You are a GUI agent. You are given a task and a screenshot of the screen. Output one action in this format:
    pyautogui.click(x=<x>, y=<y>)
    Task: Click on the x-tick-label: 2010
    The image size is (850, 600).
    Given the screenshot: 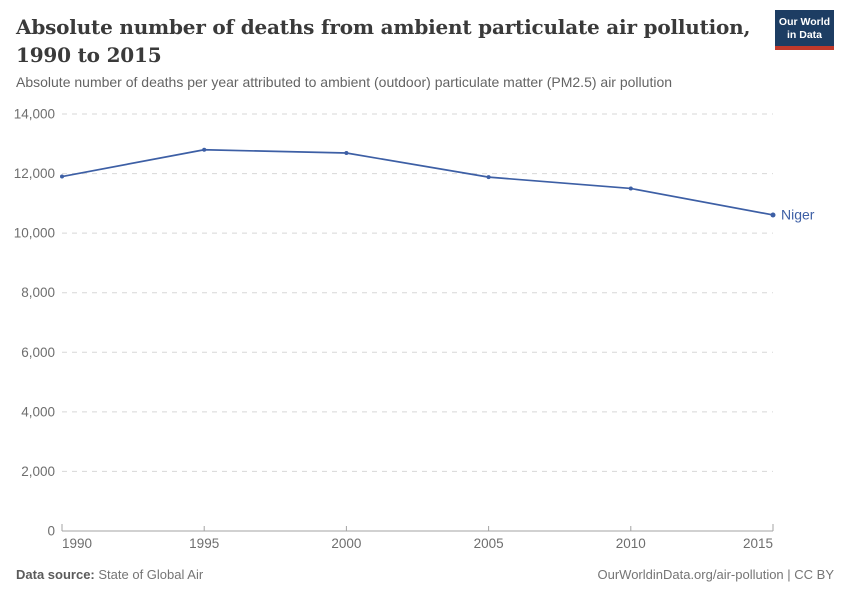 What is the action you would take?
    pyautogui.click(x=631, y=543)
    